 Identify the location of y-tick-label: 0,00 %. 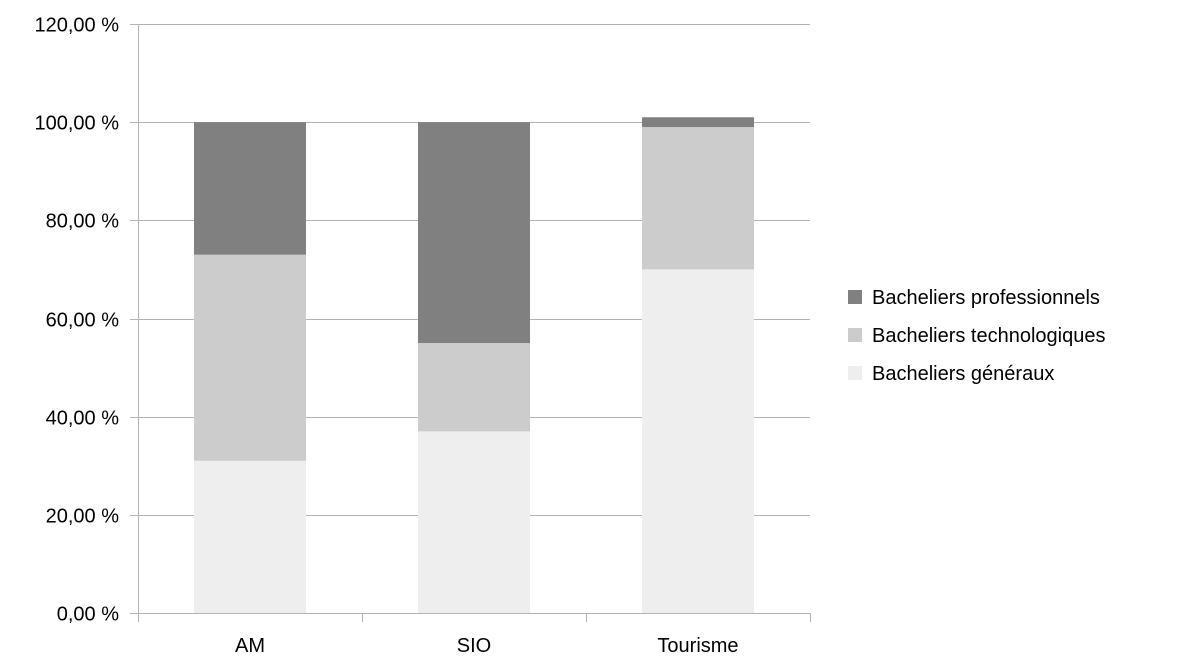
(88, 615).